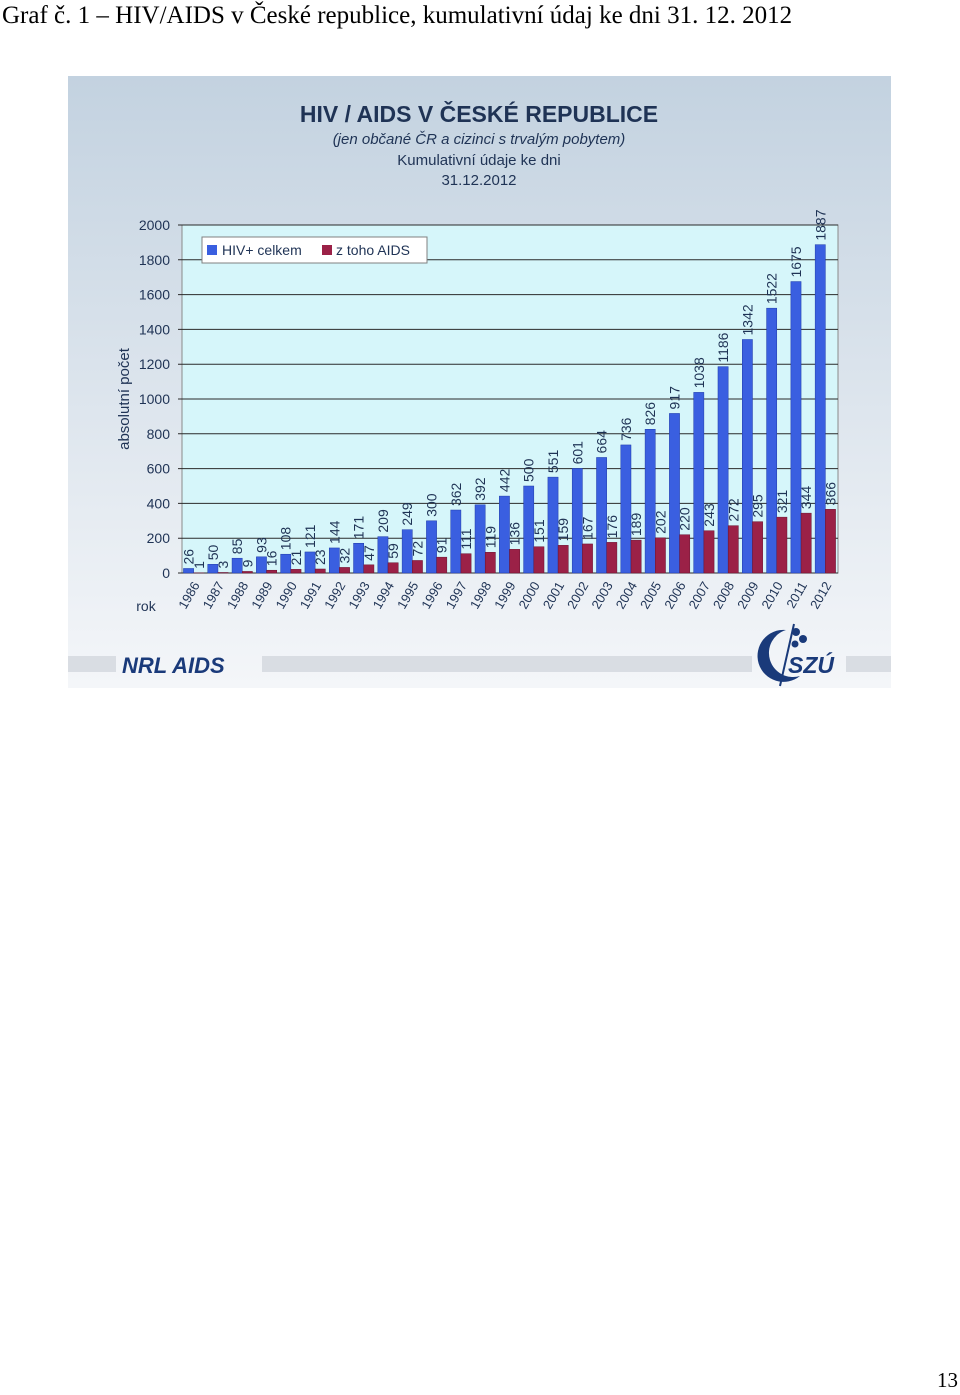 Image resolution: width=960 pixels, height=1395 pixels. What do you see at coordinates (733, 510) in the screenshot?
I see `value-label-aids: 272` at bounding box center [733, 510].